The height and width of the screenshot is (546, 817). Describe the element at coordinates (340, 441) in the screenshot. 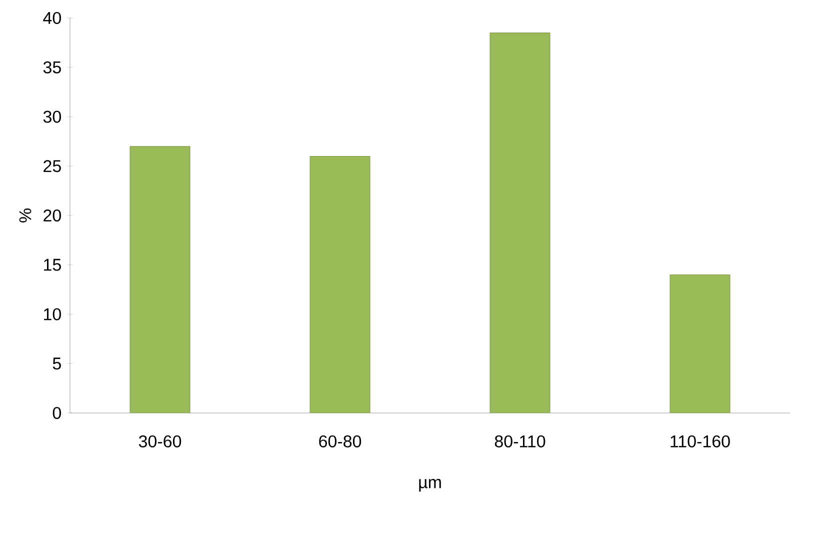

I see `x-tick-label: 60-80` at that location.